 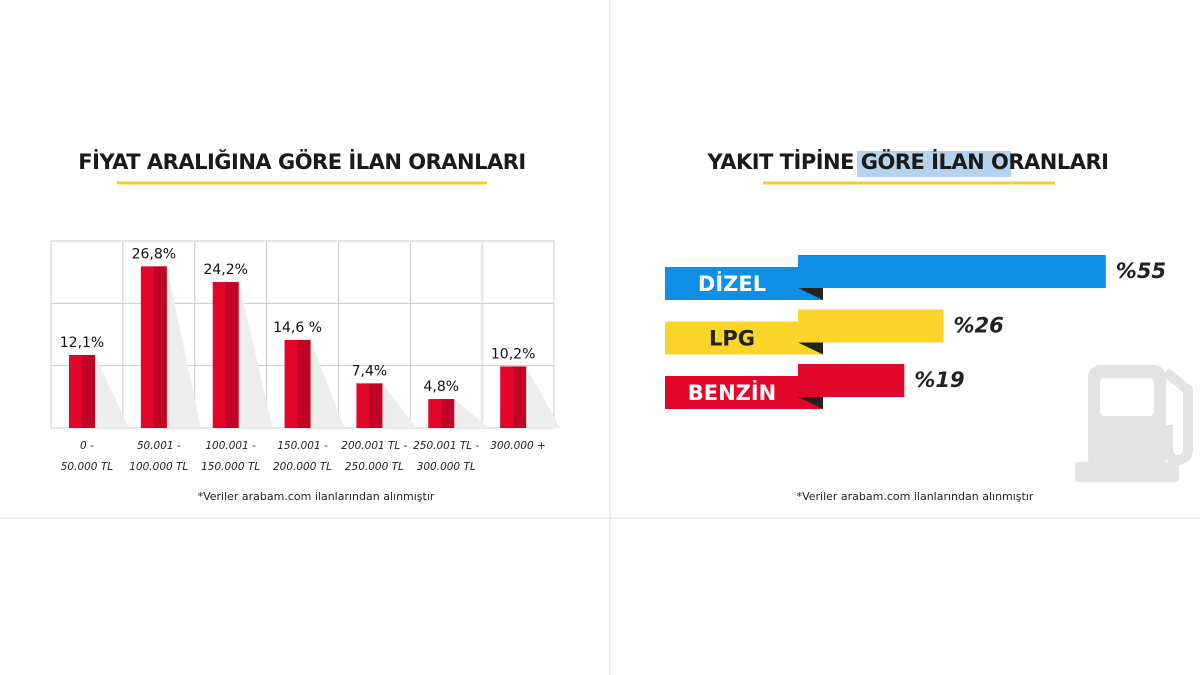 I want to click on category-label: LPG, so click(x=732, y=339).